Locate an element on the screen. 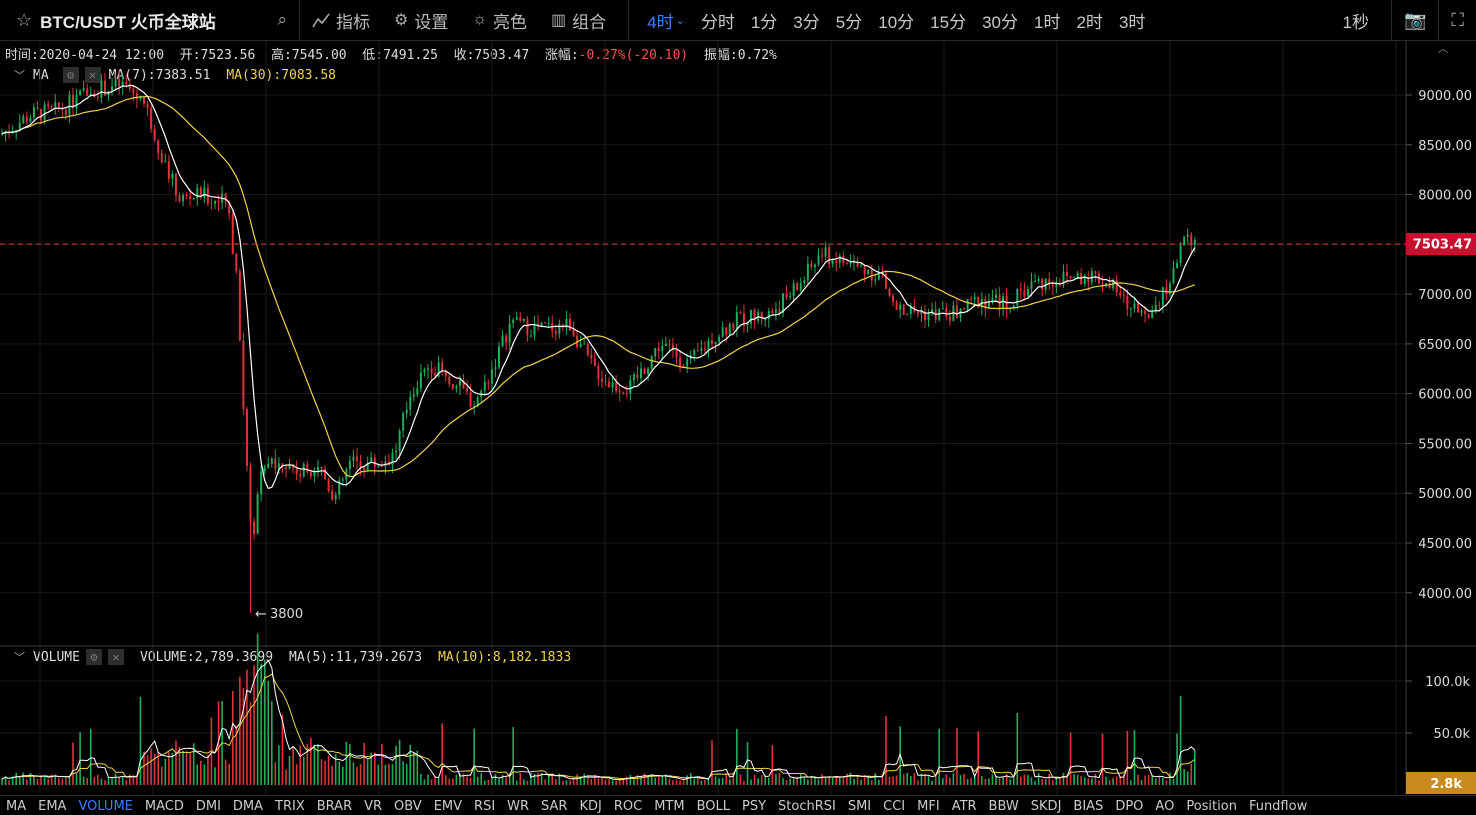 The image size is (1476, 815). indicator-tab-fundflow: Fundflow is located at coordinates (1278, 806).